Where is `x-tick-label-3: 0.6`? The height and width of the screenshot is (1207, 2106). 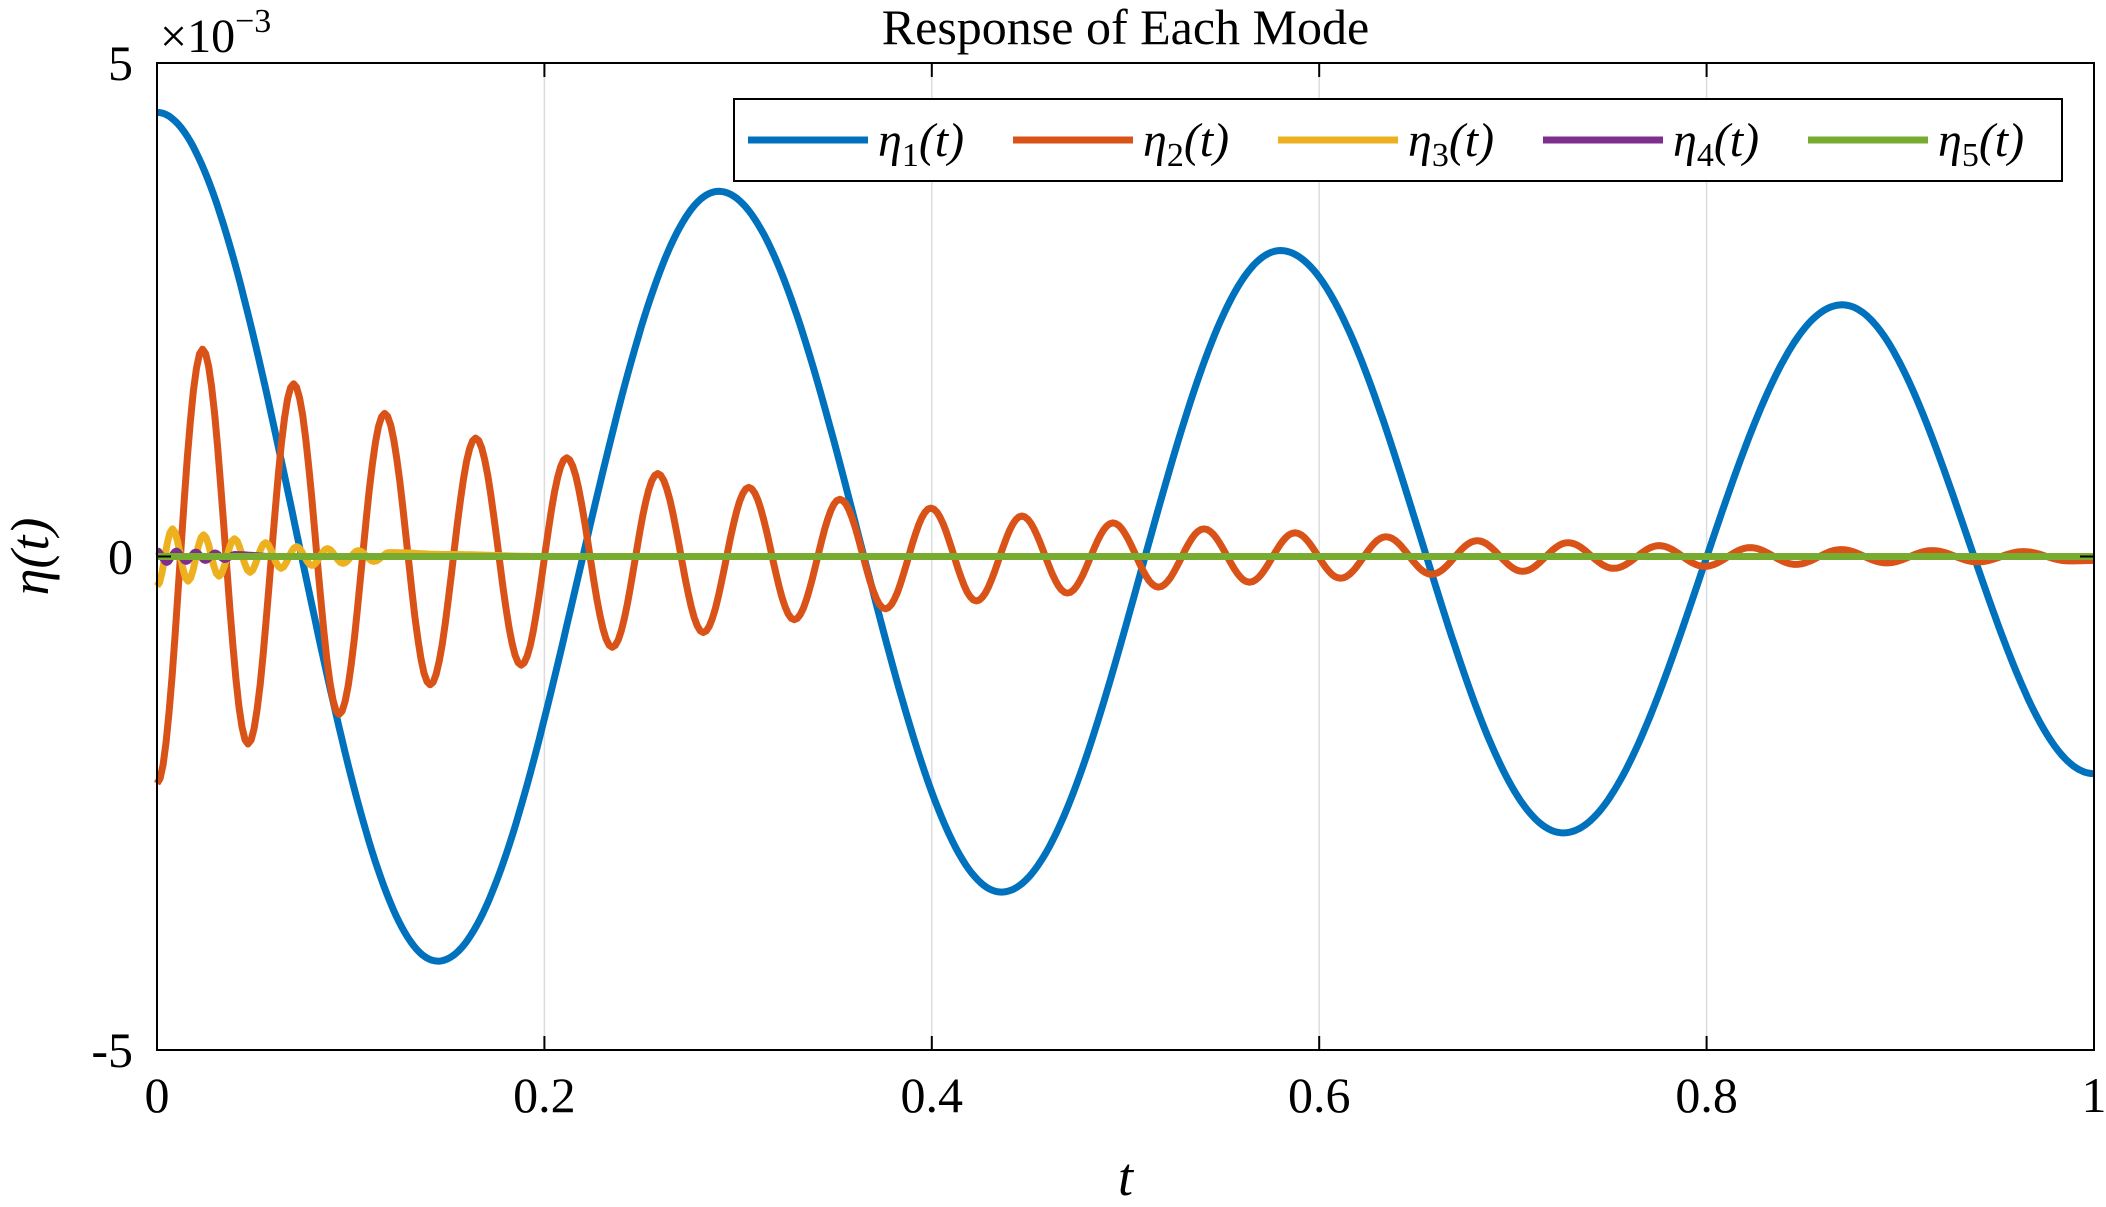
x-tick-label-3: 0.6 is located at coordinates (1319, 1095).